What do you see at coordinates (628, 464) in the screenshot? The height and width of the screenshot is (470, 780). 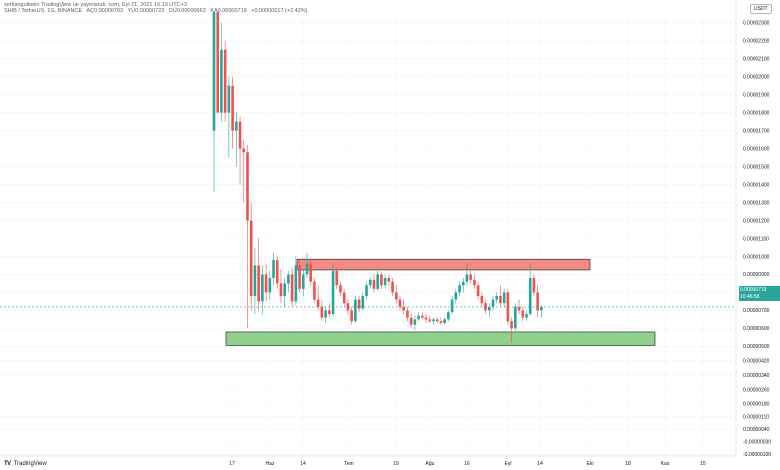 I see `x-tick-label: 18` at bounding box center [628, 464].